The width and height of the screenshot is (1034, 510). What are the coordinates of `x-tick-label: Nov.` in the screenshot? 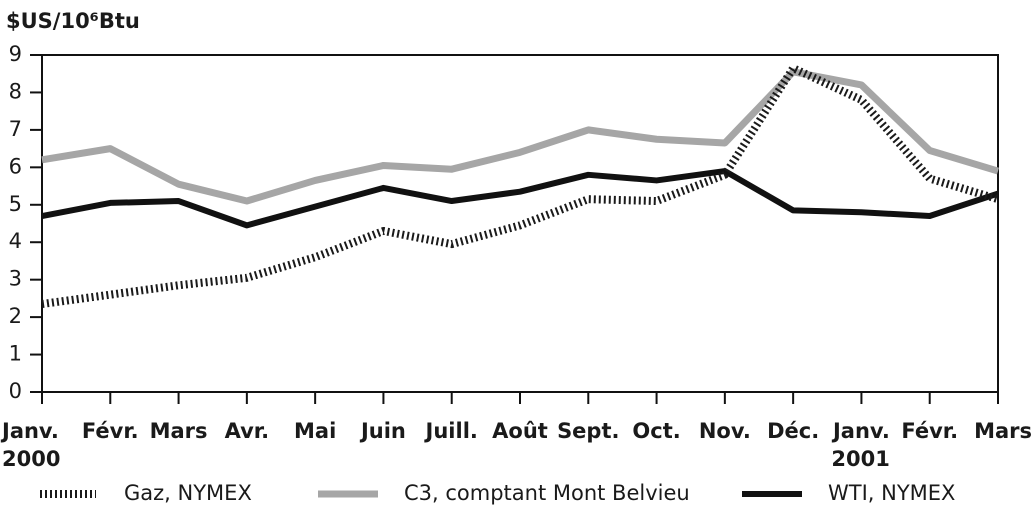 It's located at (725, 431).